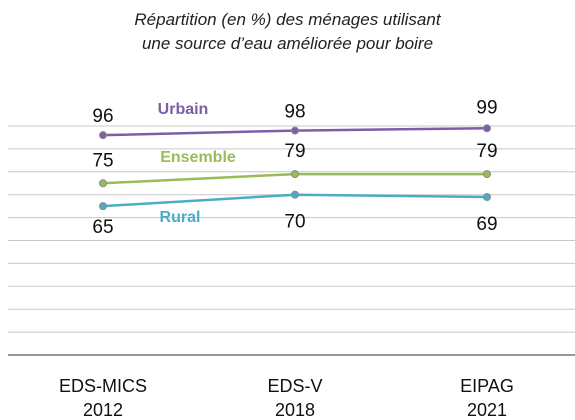 The height and width of the screenshot is (420, 575). What do you see at coordinates (294, 222) in the screenshot?
I see `data-label: 70` at bounding box center [294, 222].